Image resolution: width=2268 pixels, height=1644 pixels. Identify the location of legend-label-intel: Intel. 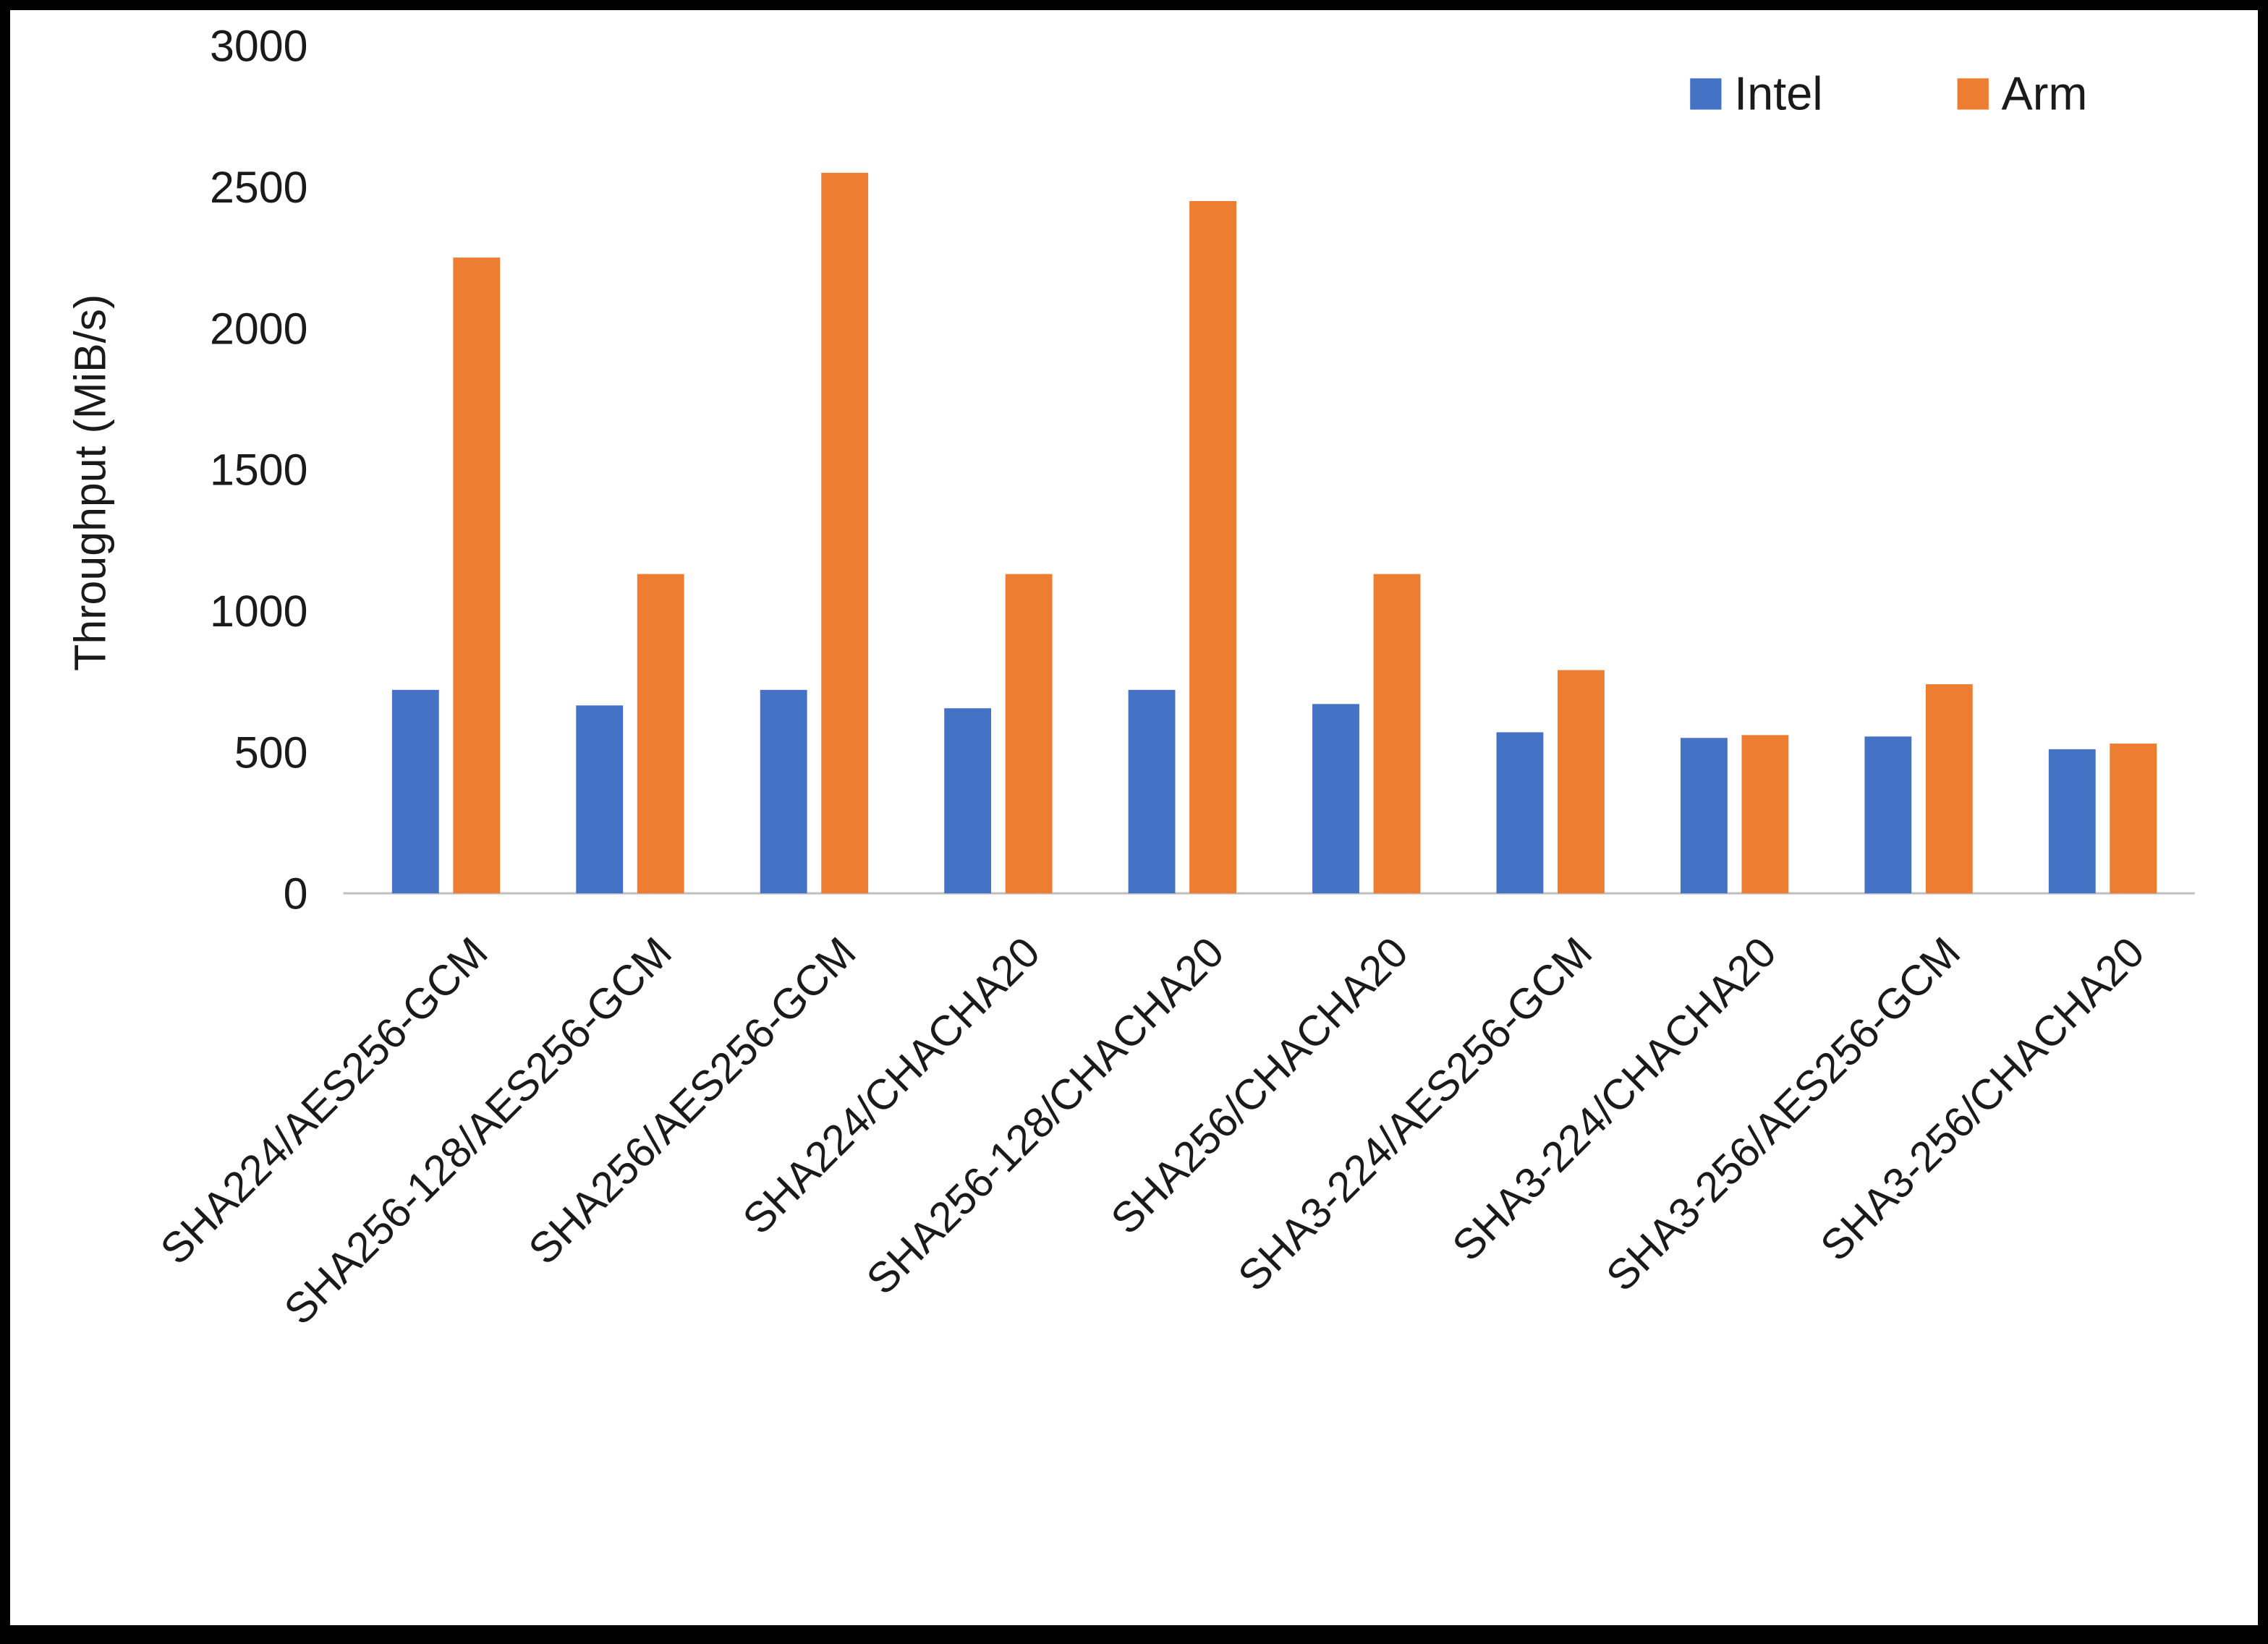
(1778, 93).